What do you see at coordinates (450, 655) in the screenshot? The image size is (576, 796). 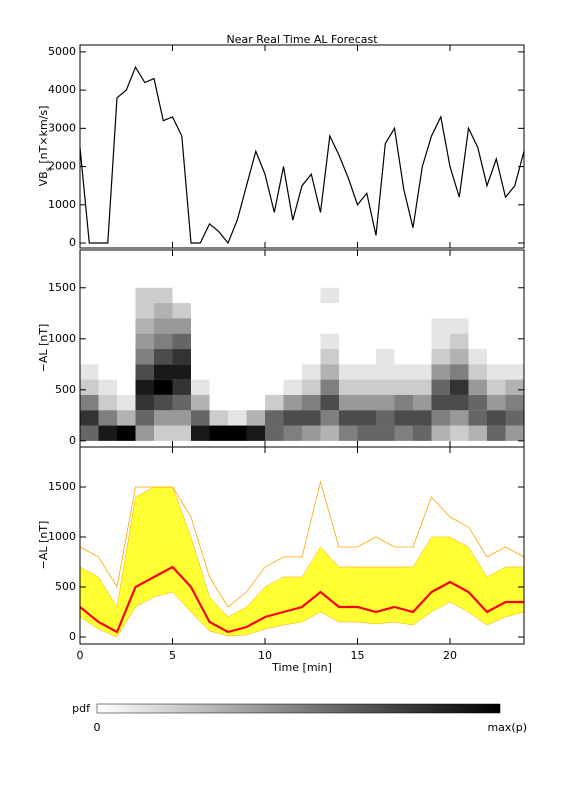 I see `x-tick-label: 20` at bounding box center [450, 655].